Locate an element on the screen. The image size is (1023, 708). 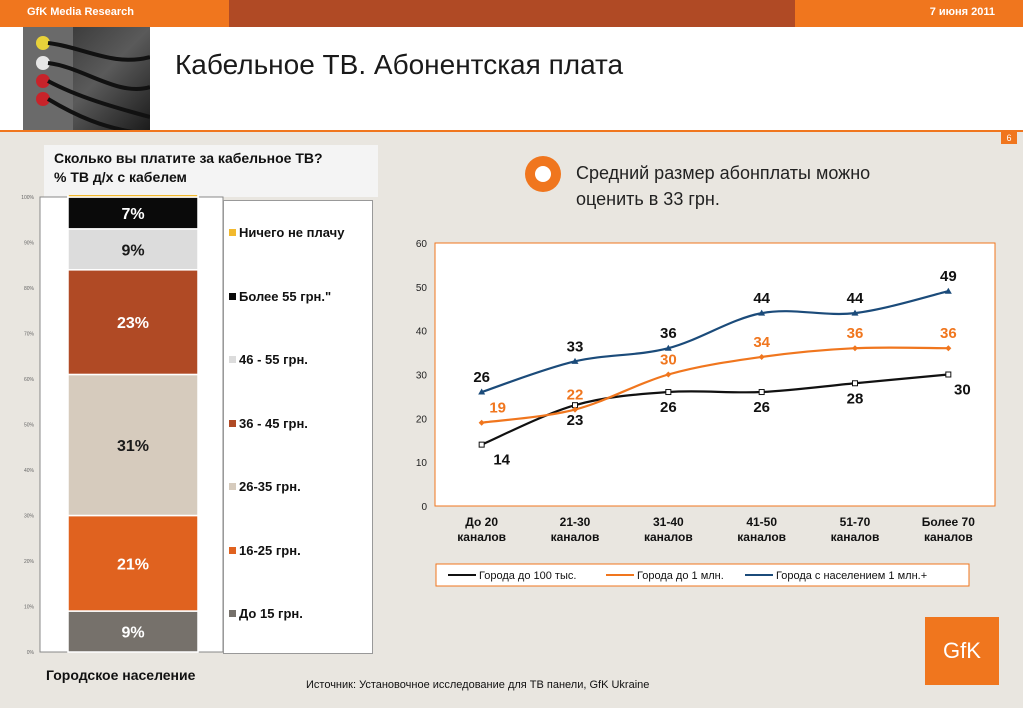
y-tick-label: 40 is located at coordinates (422, 332).